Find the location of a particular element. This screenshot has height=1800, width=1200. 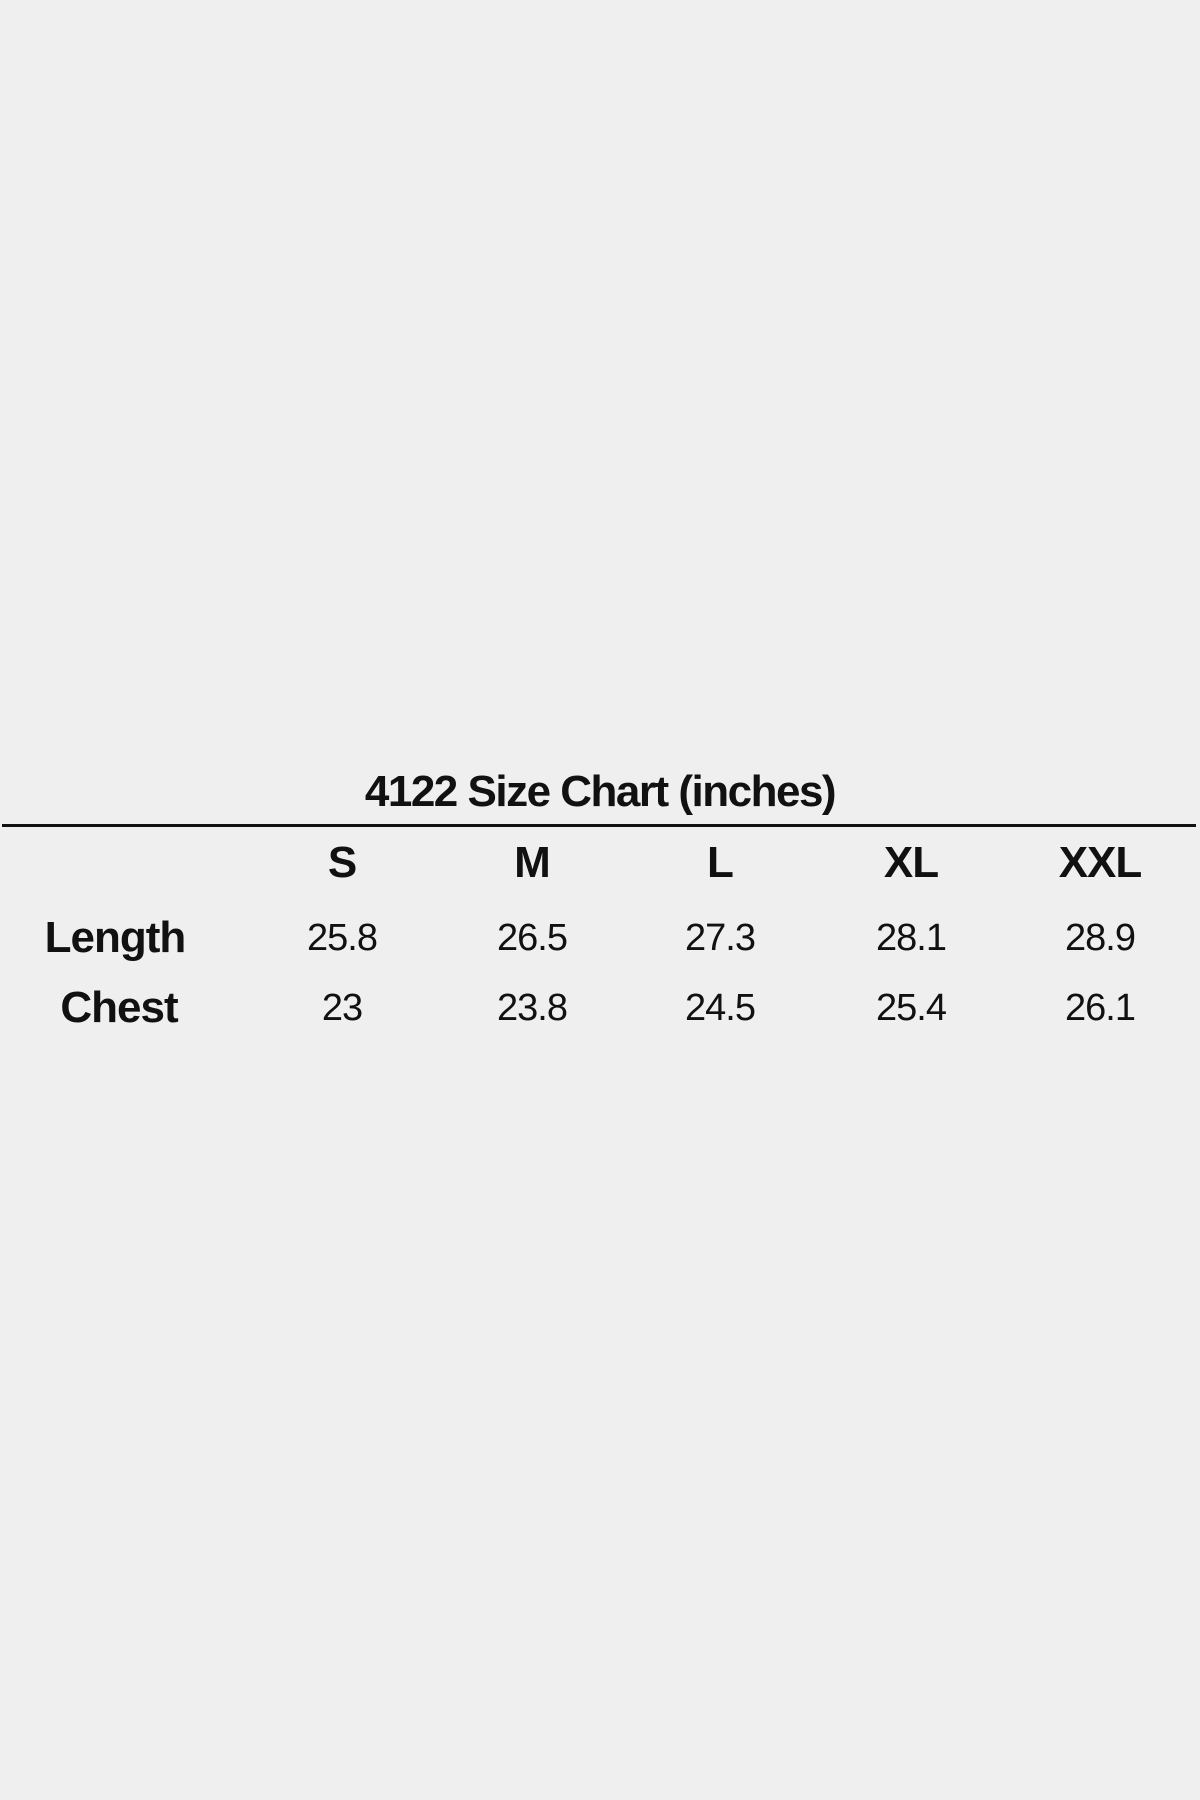

column-header-l: L is located at coordinates (720, 862).